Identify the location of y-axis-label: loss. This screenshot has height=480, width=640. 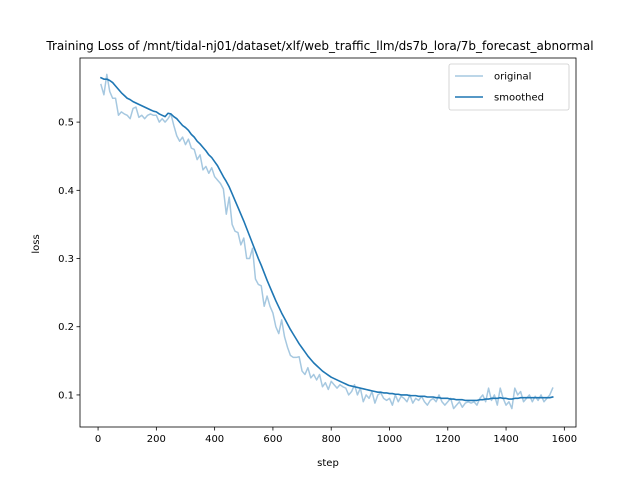
(36, 243).